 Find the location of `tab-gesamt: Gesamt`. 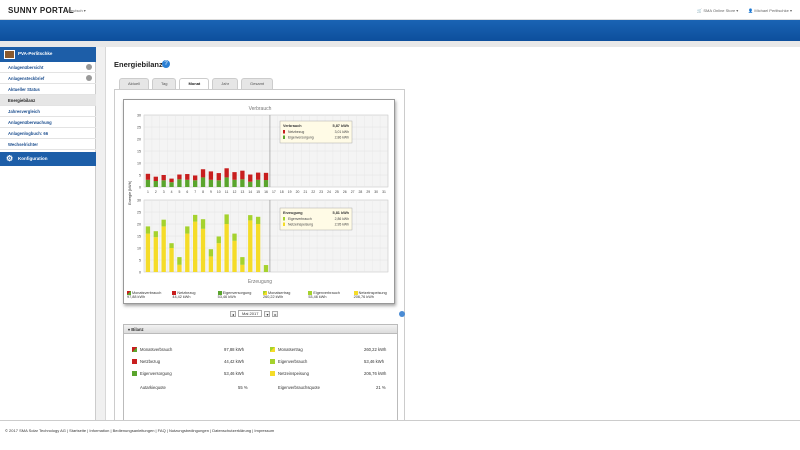

tab-gesamt: Gesamt is located at coordinates (257, 83).